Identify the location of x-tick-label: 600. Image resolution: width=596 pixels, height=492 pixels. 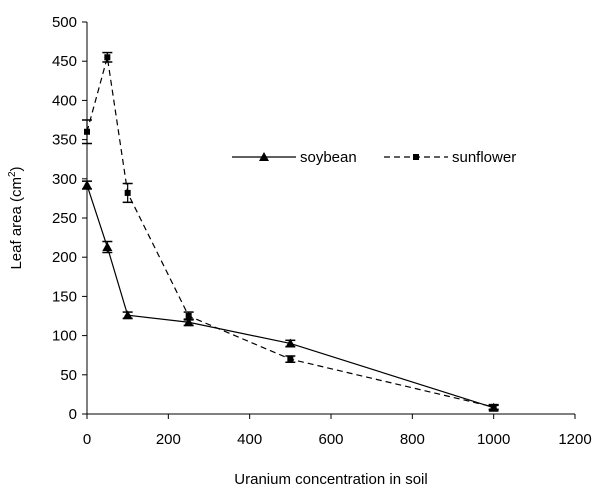
(330, 439).